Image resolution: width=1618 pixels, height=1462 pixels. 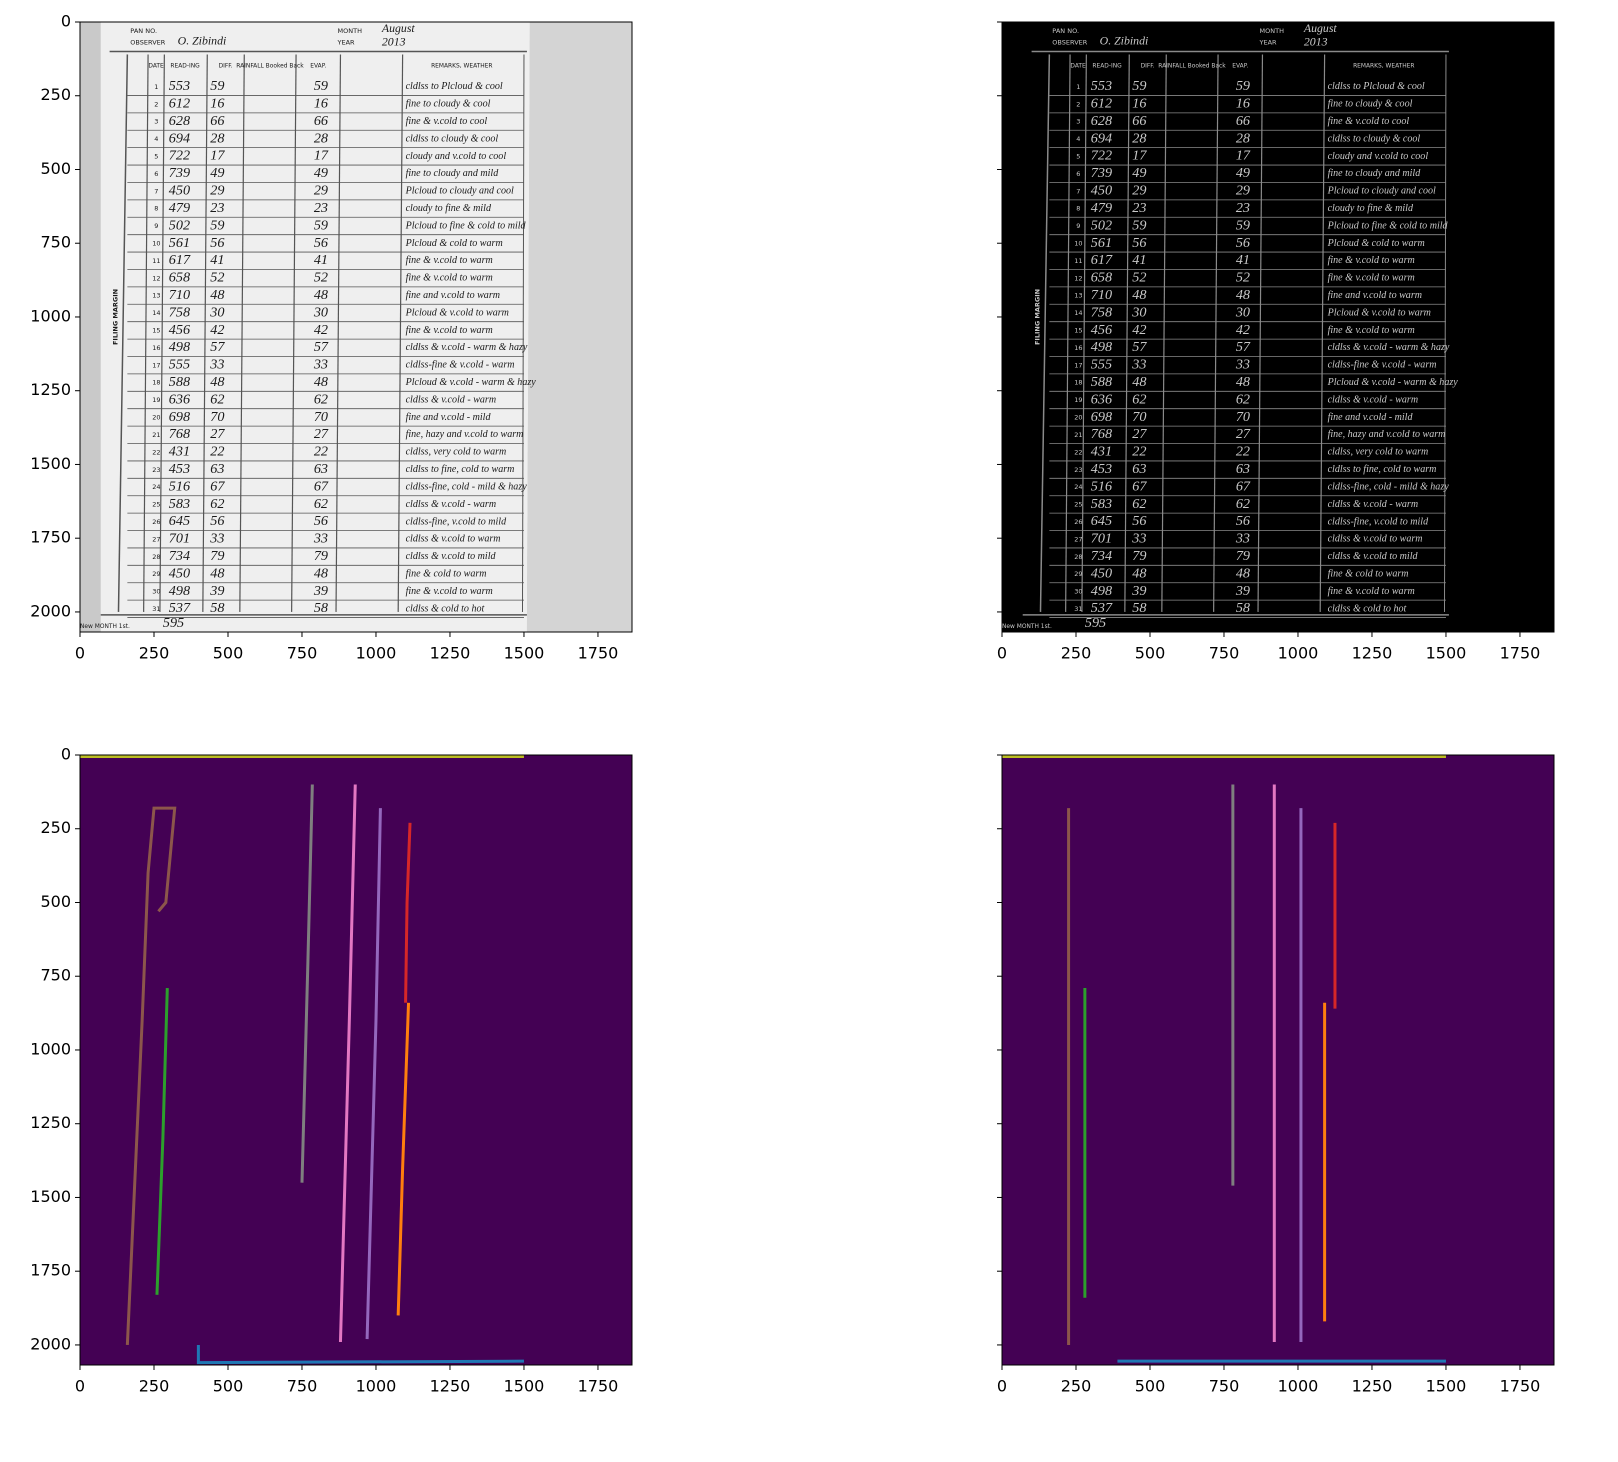 I want to click on form-text: 612, so click(x=179, y=104).